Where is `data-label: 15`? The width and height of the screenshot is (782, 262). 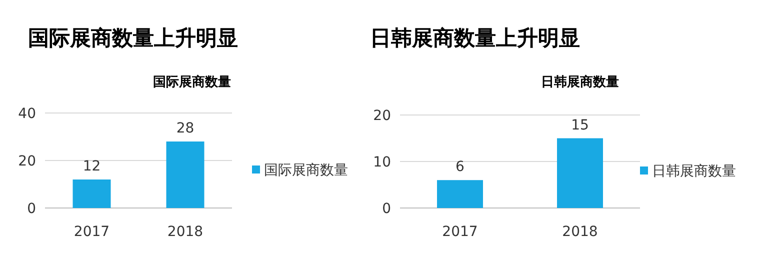
data-label: 15 is located at coordinates (580, 125).